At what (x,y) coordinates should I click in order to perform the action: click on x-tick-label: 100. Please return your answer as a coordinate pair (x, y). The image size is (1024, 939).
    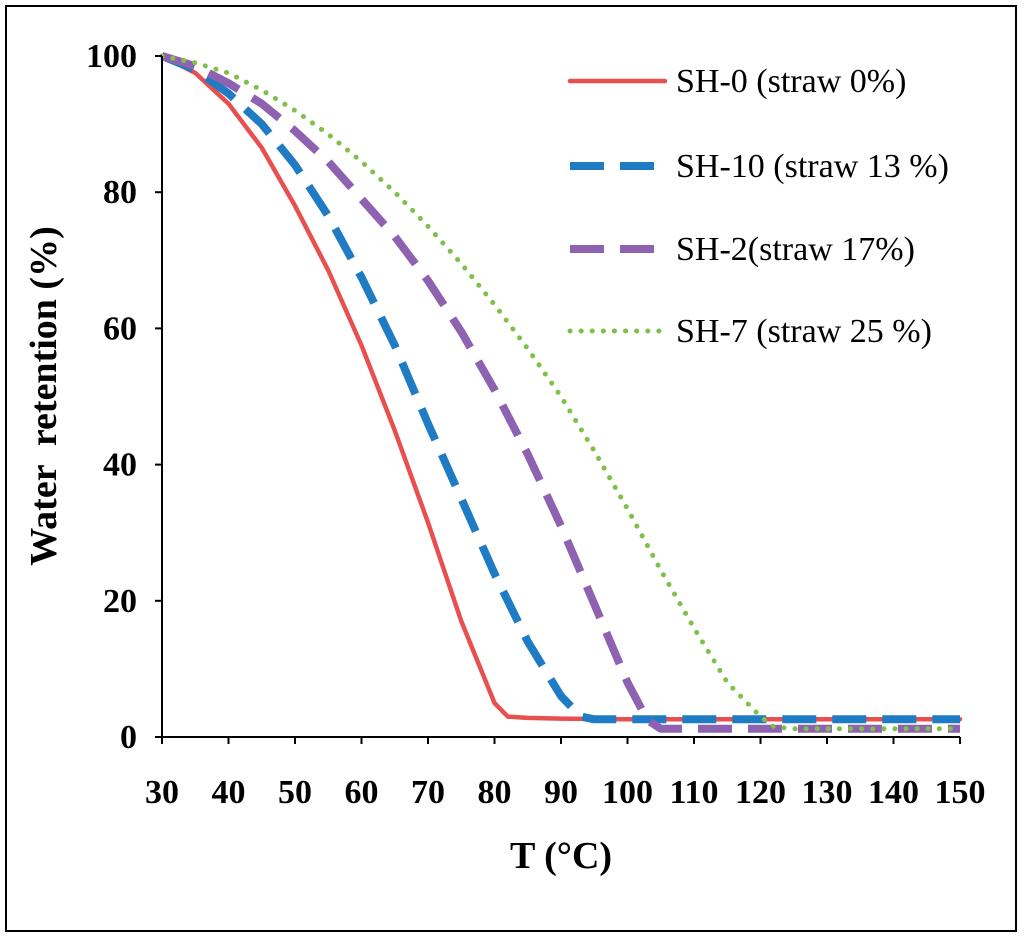
    Looking at the image, I should click on (627, 792).